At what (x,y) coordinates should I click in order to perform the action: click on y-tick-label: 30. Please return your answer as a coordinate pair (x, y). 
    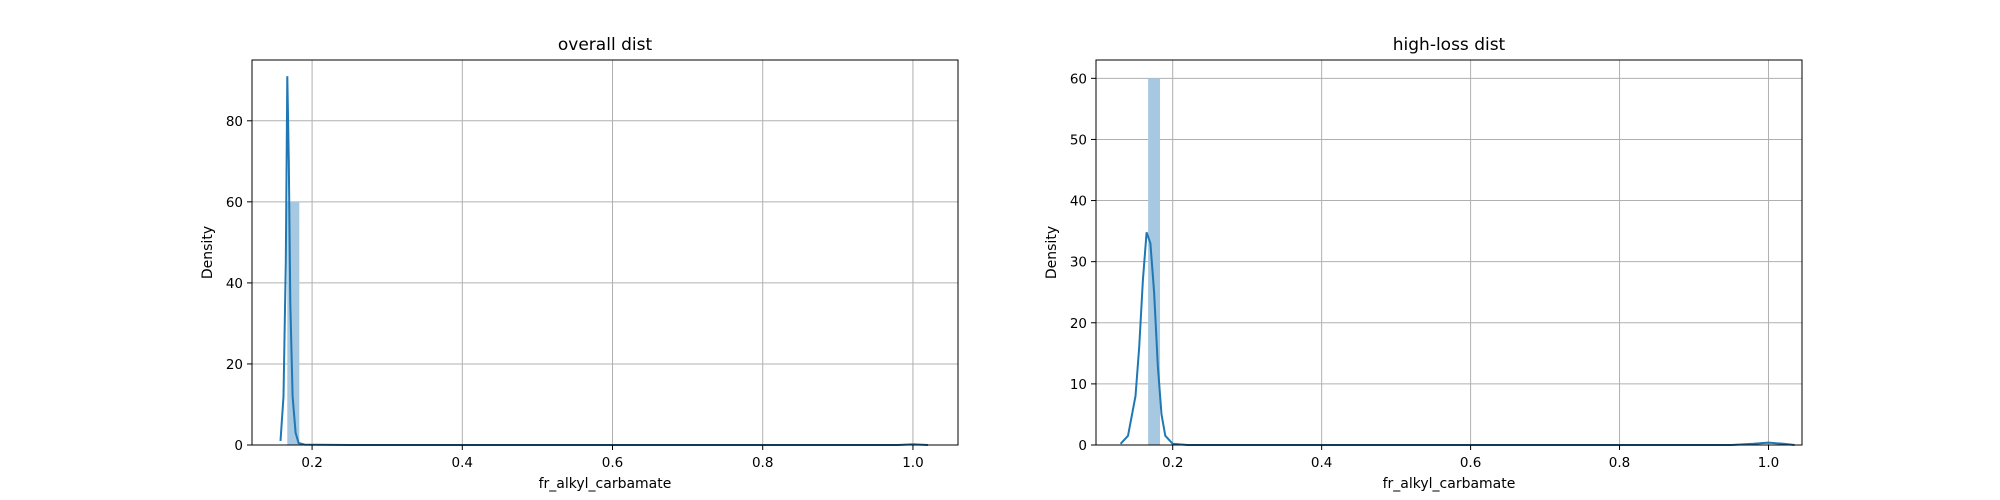
    Looking at the image, I should click on (1078, 263).